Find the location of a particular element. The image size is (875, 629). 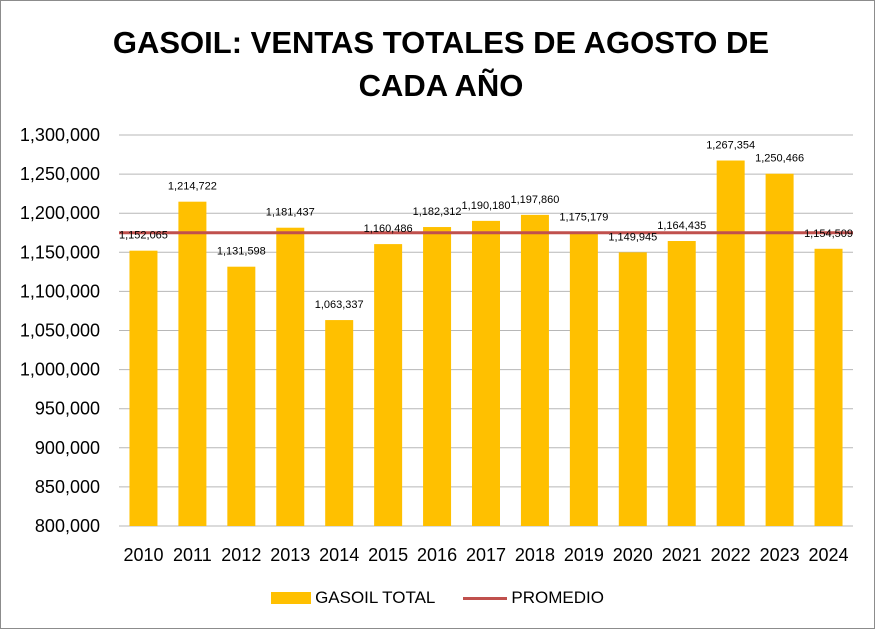

bar-2019 is located at coordinates (583, 379).